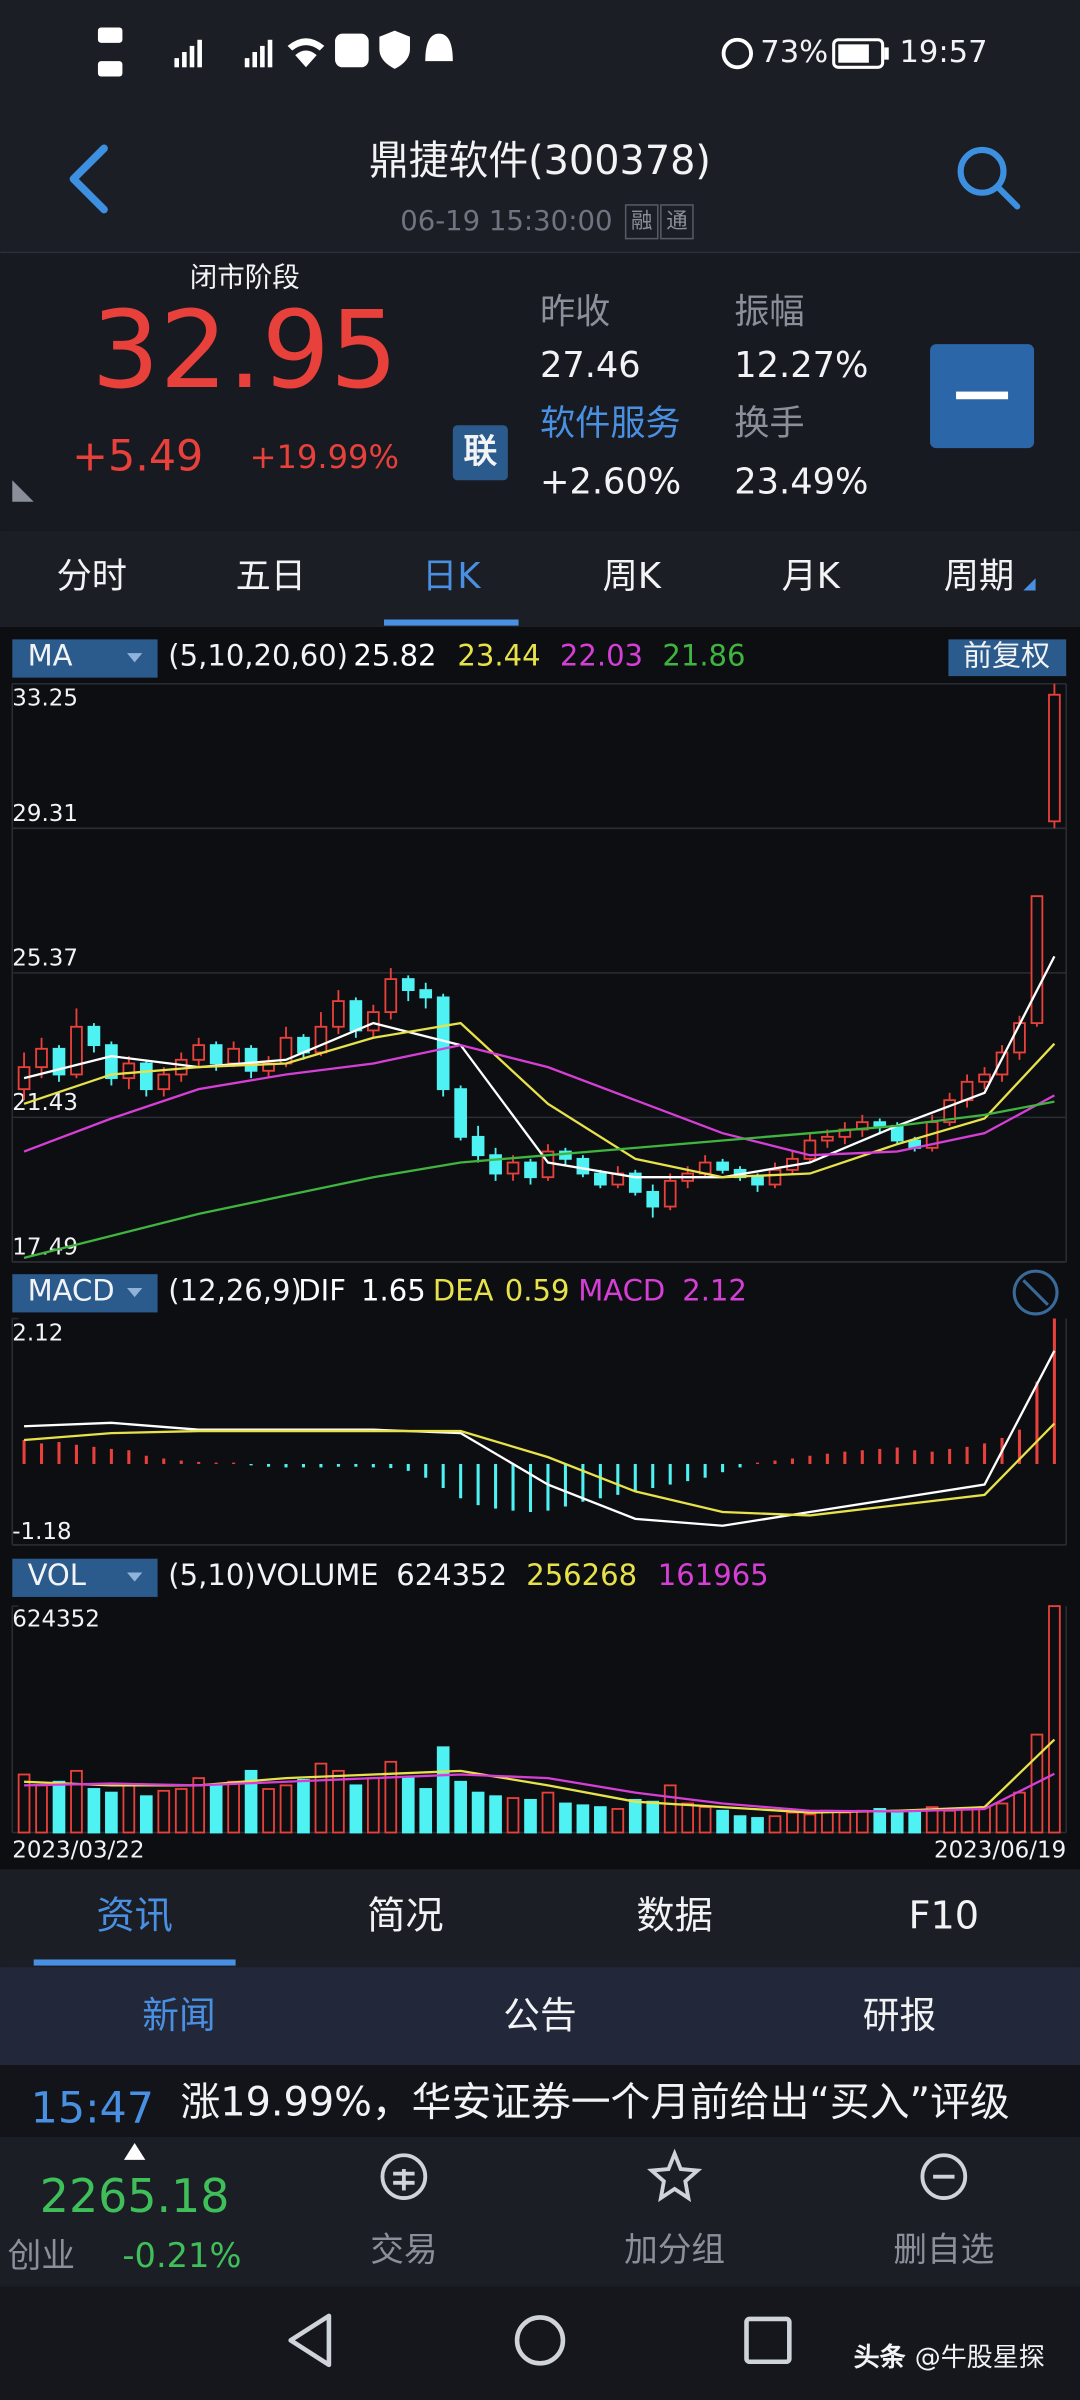 The height and width of the screenshot is (2400, 1080). Describe the element at coordinates (769, 312) in the screenshot. I see `stat-label: 振幅` at that location.